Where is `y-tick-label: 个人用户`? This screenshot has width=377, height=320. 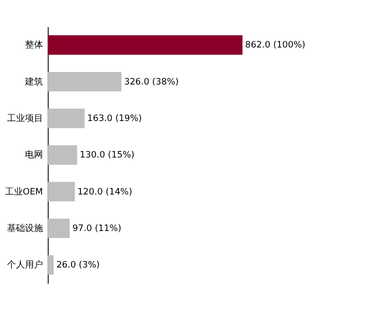 y-tick-label: 个人用户 is located at coordinates (24, 265).